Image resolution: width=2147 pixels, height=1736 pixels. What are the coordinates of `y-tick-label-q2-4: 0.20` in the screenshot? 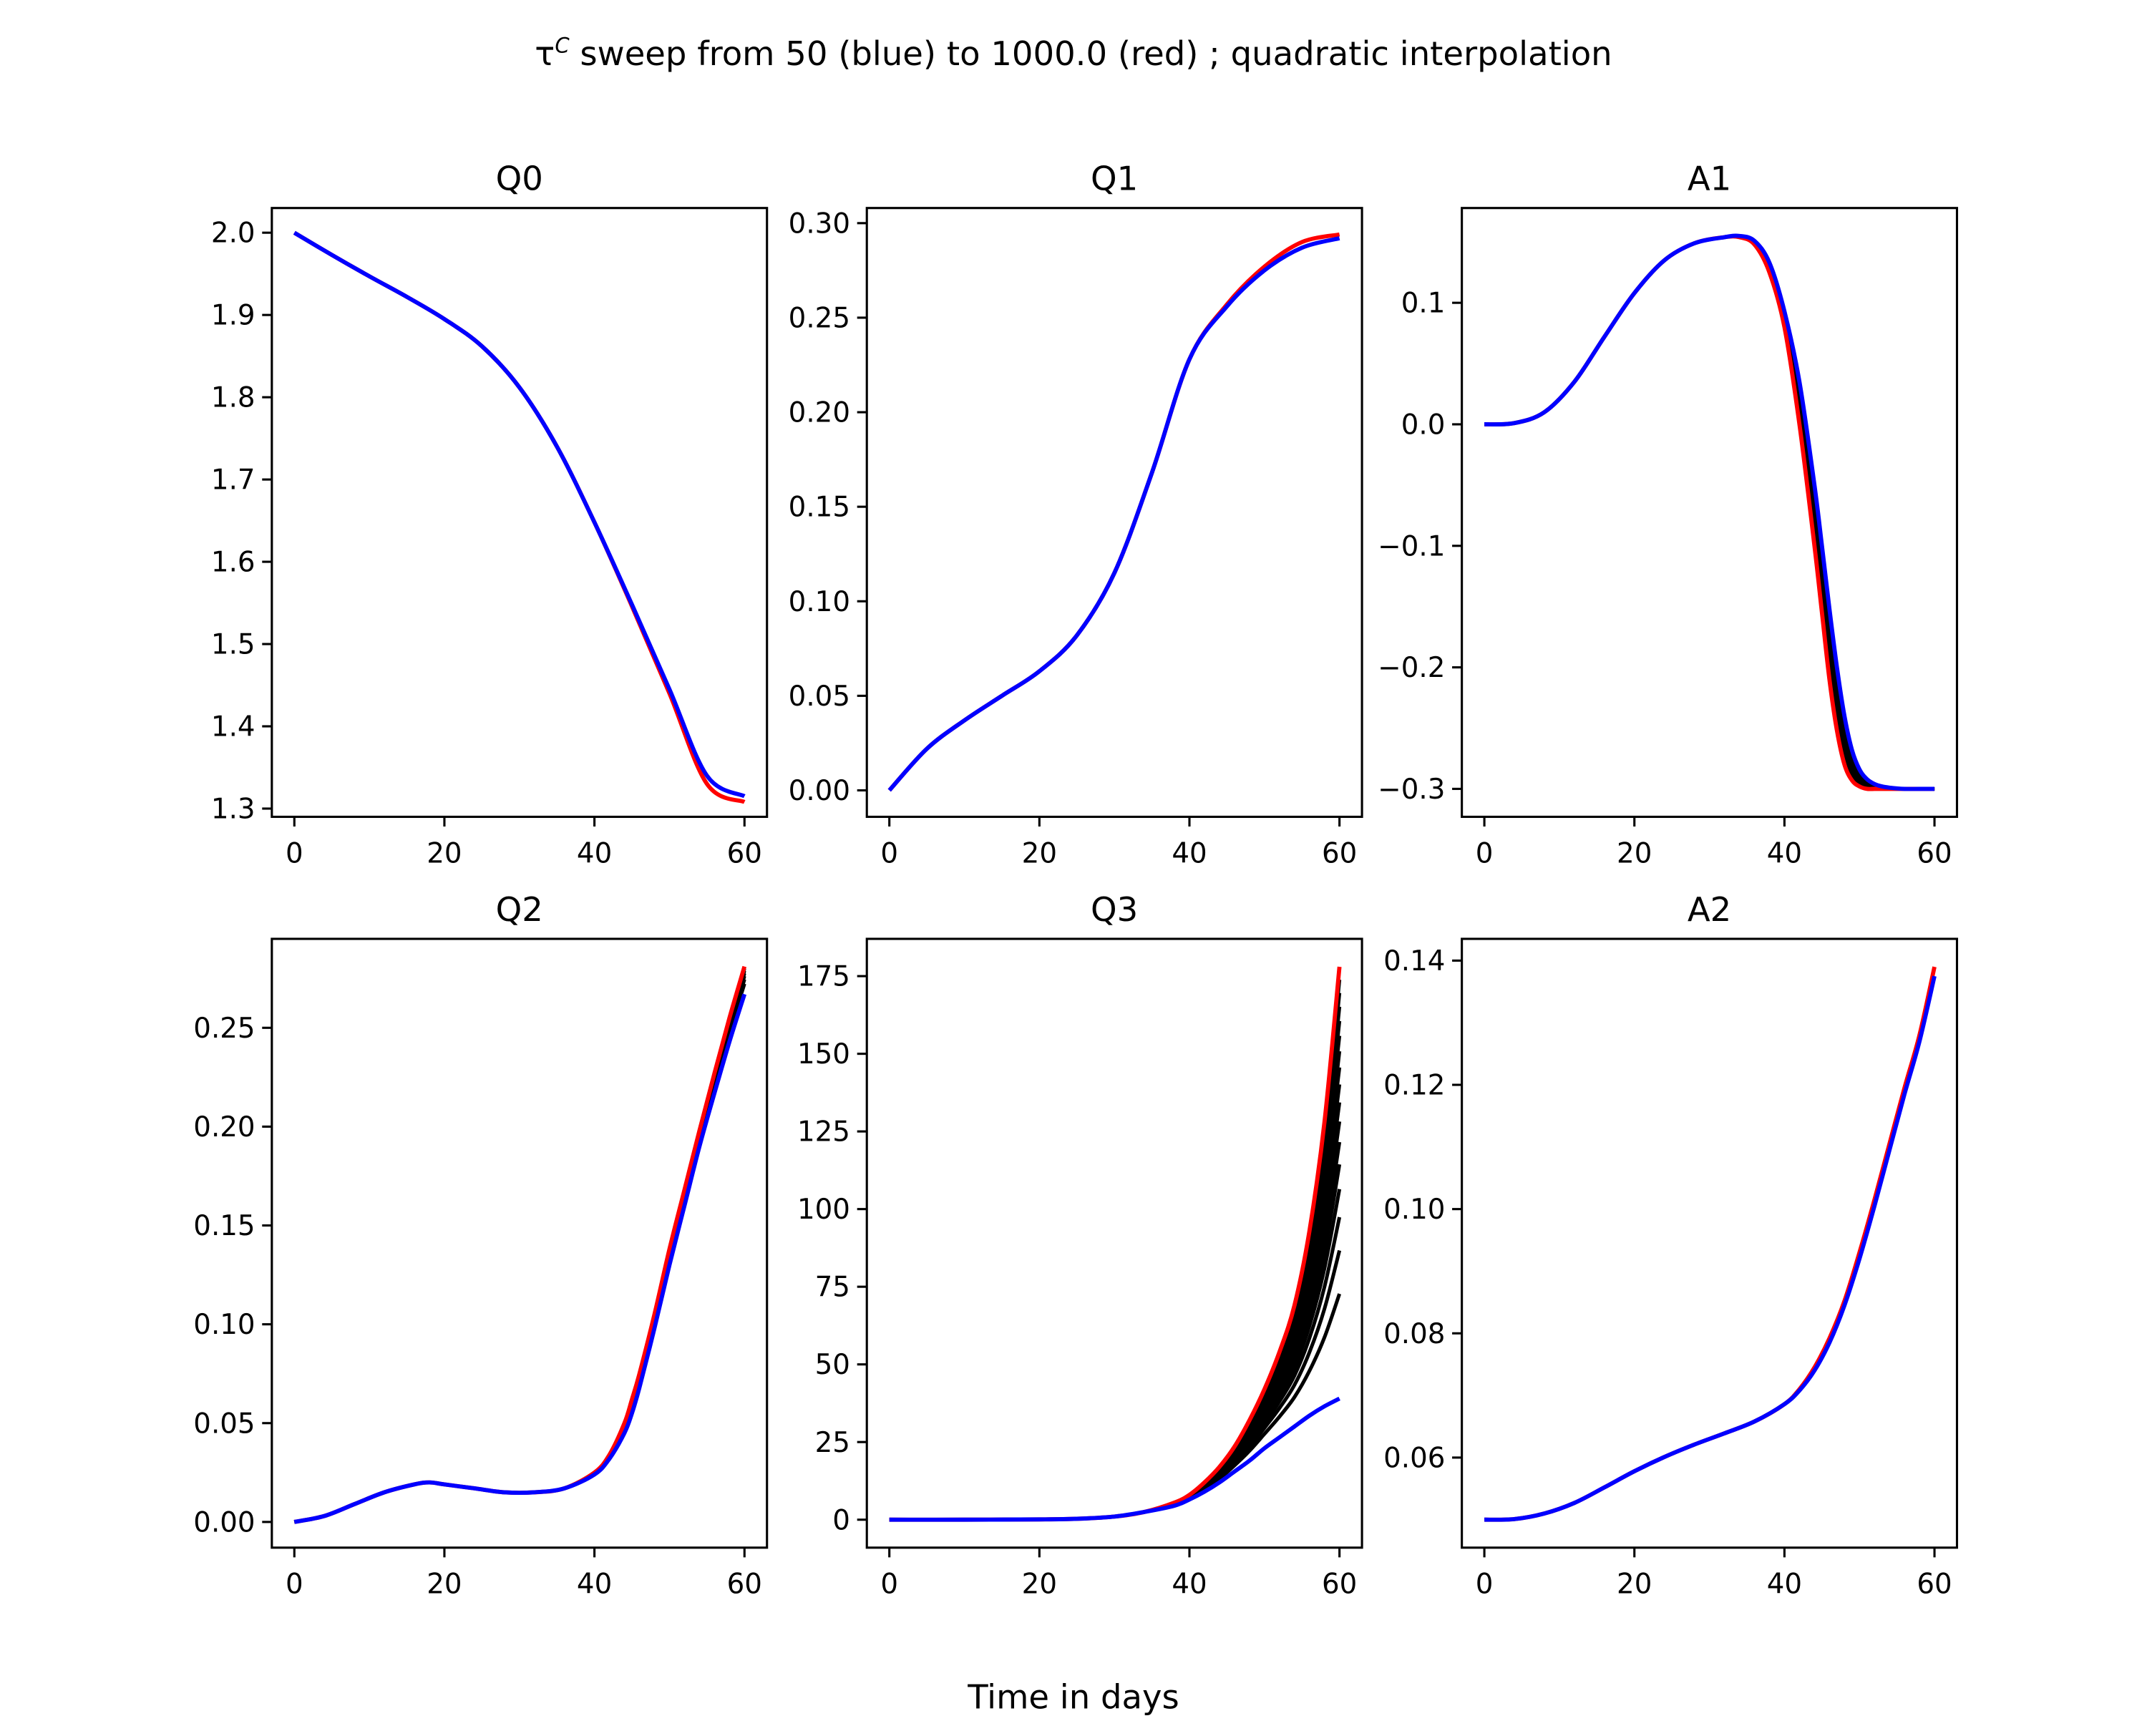 It's located at (224, 1127).